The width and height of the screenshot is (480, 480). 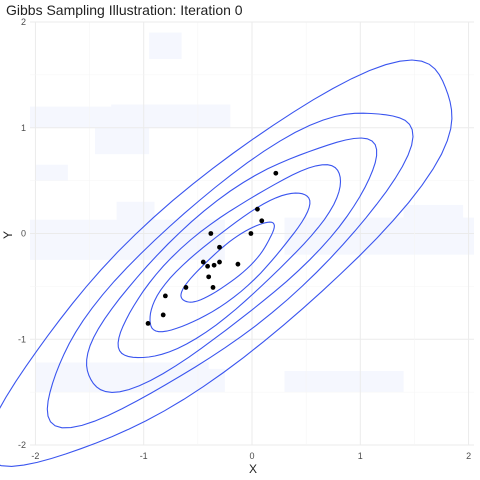 I want to click on x-tick-label: 0, so click(x=251, y=456).